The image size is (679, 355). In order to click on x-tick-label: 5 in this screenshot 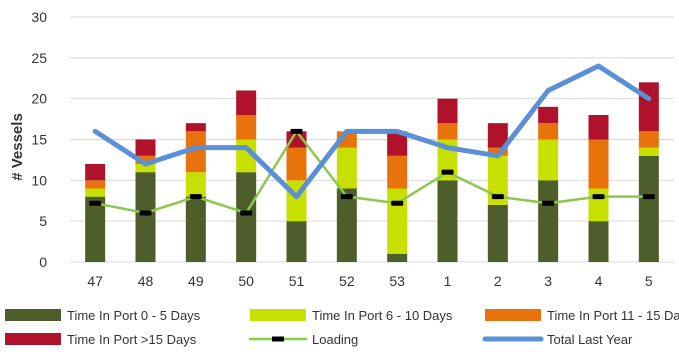, I will do `click(649, 281)`.